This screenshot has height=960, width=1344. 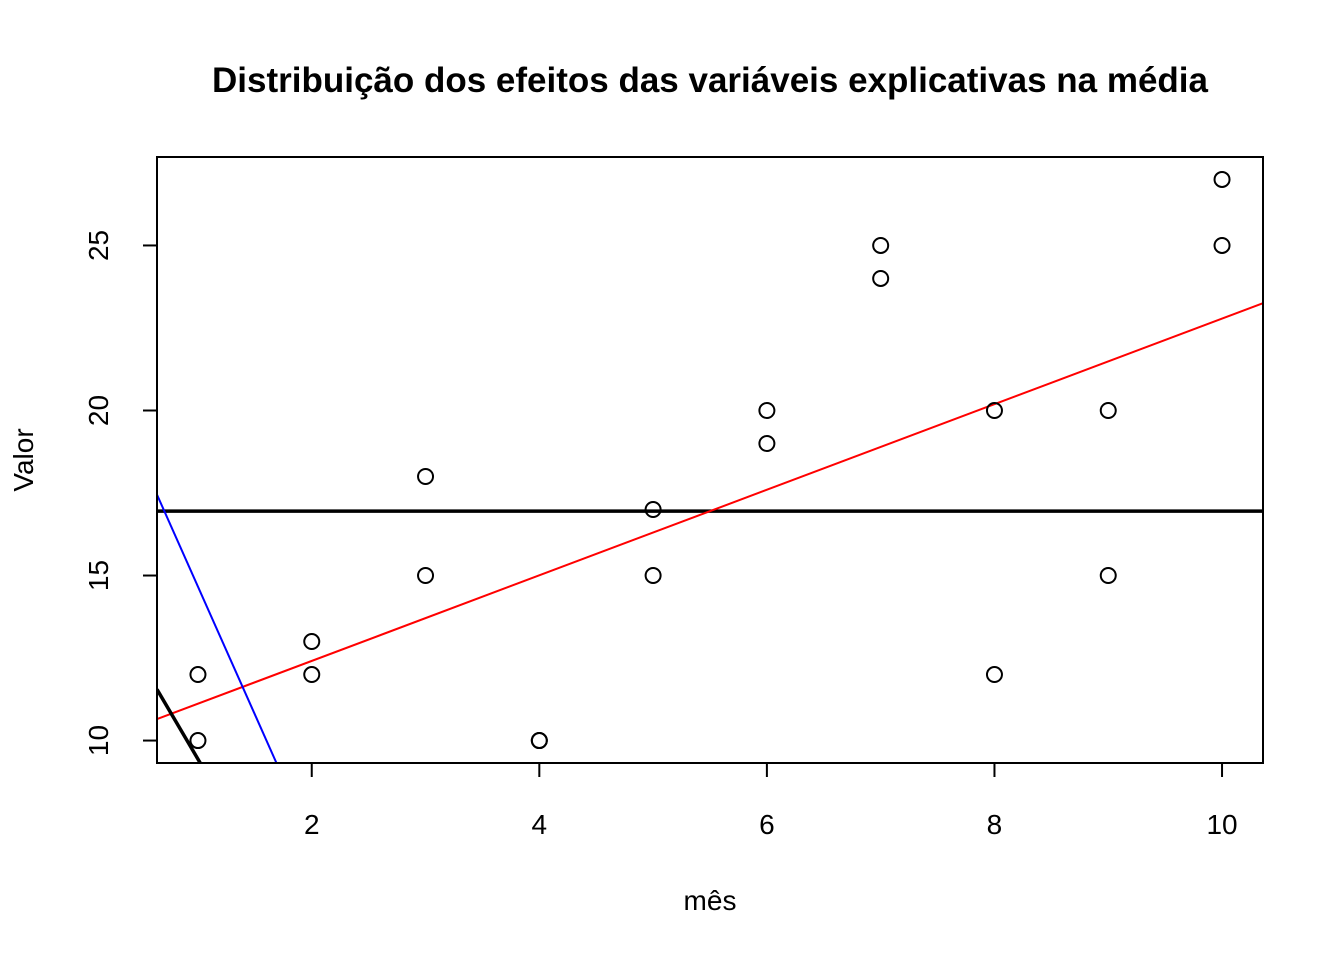 What do you see at coordinates (98, 410) in the screenshot?
I see `y-tick-label: 20` at bounding box center [98, 410].